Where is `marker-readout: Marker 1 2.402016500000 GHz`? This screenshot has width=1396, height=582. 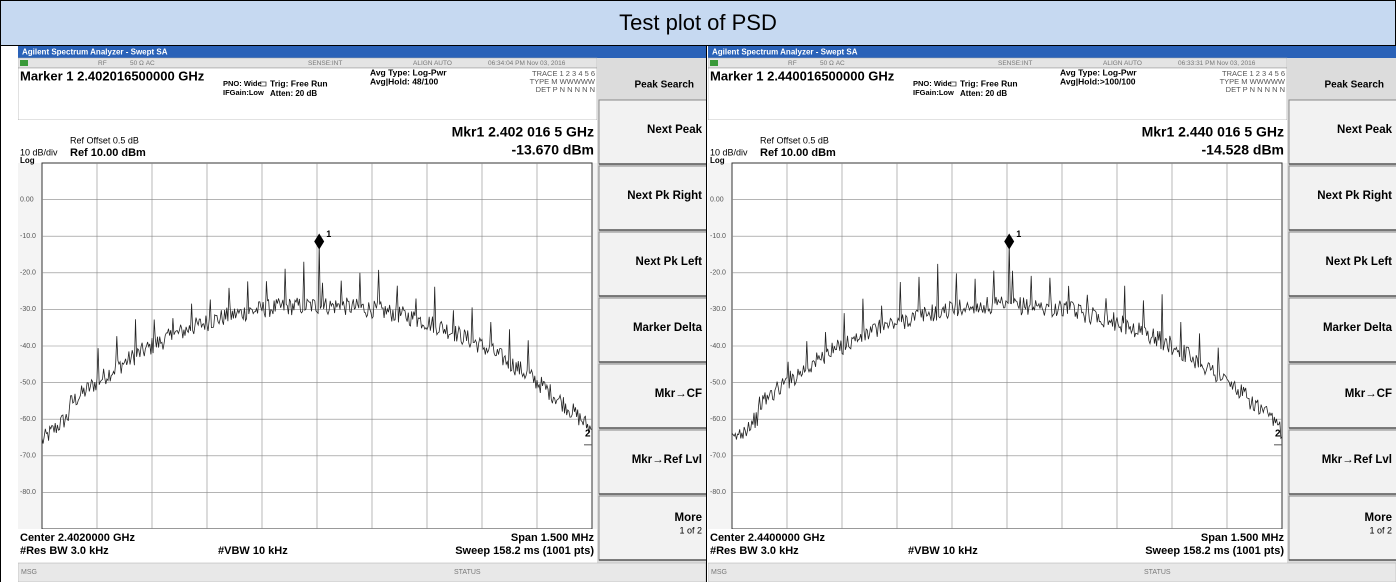
marker-readout: Marker 1 2.402016500000 GHz is located at coordinates (112, 75).